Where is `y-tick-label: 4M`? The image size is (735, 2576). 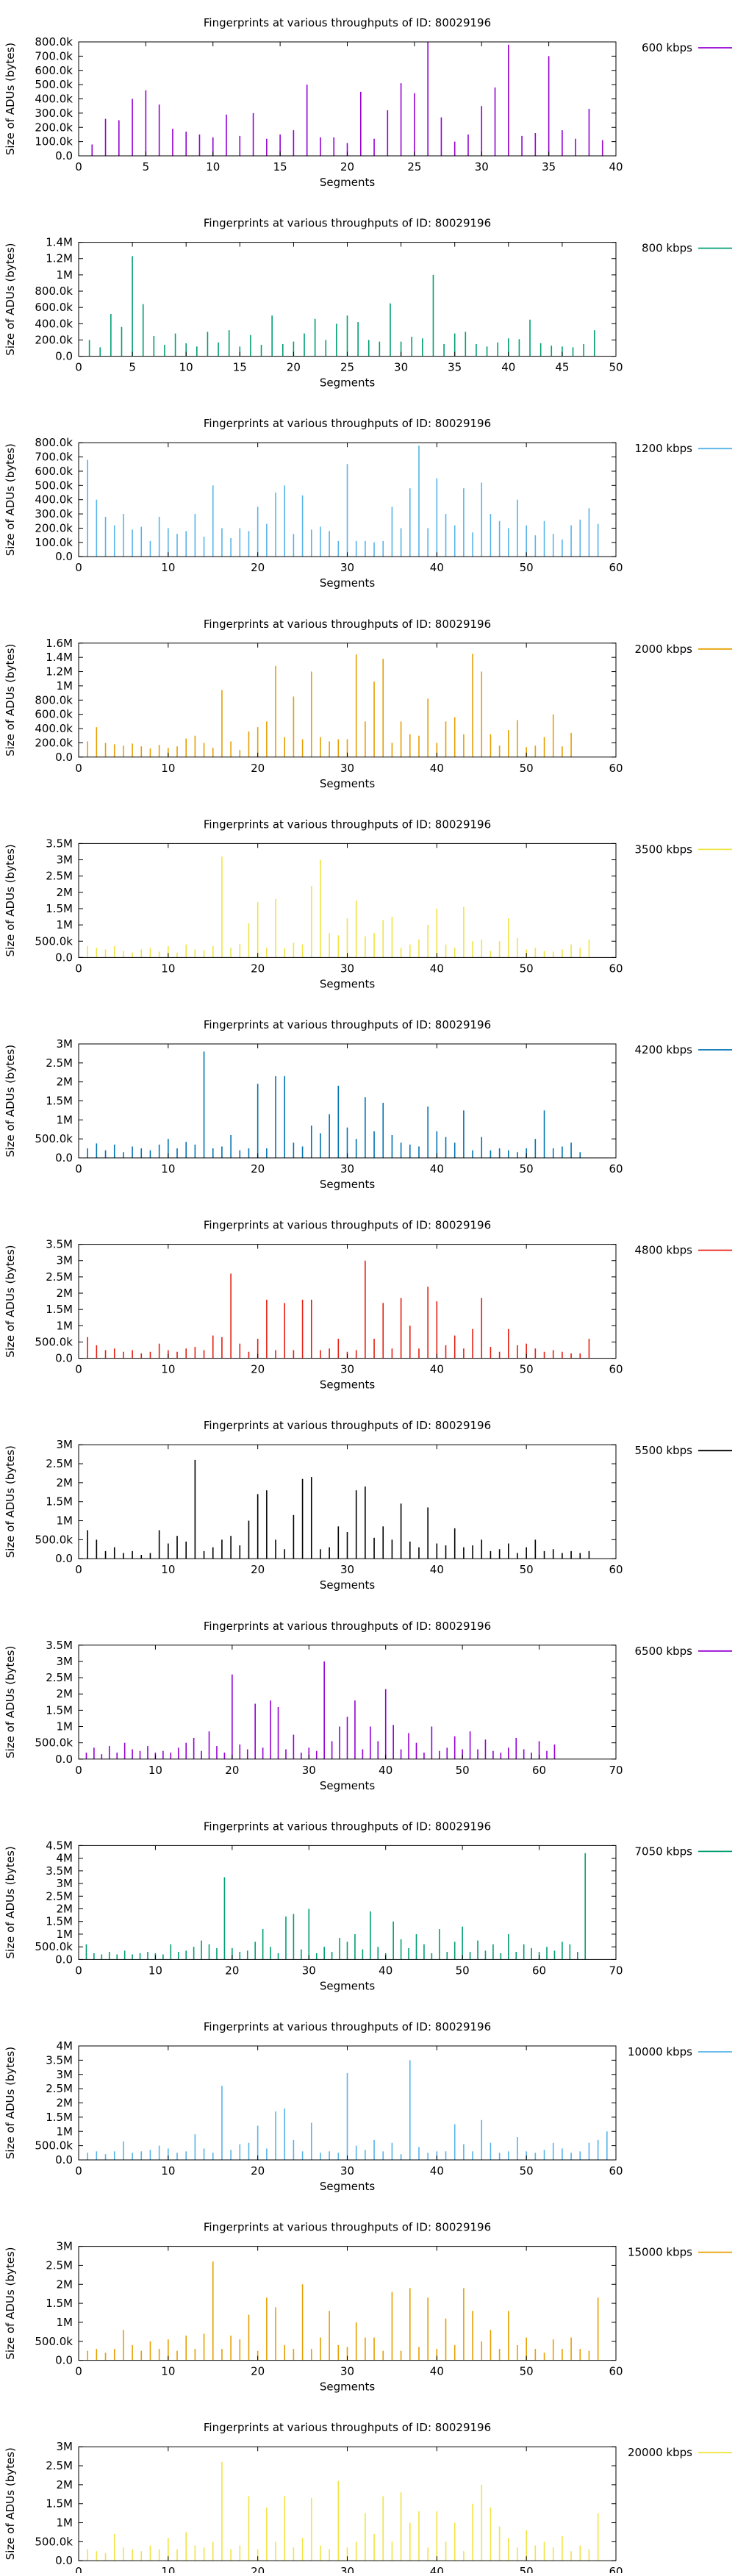 y-tick-label: 4M is located at coordinates (65, 1859).